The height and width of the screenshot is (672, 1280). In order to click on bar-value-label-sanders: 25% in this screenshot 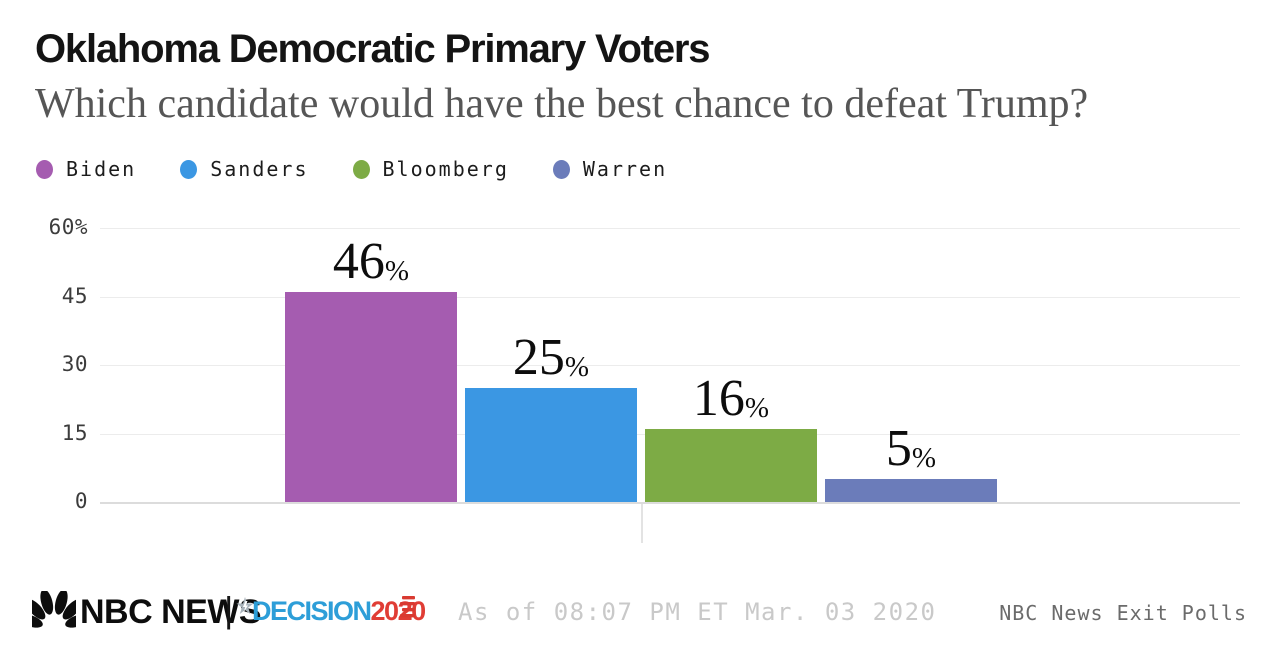, I will do `click(551, 355)`.